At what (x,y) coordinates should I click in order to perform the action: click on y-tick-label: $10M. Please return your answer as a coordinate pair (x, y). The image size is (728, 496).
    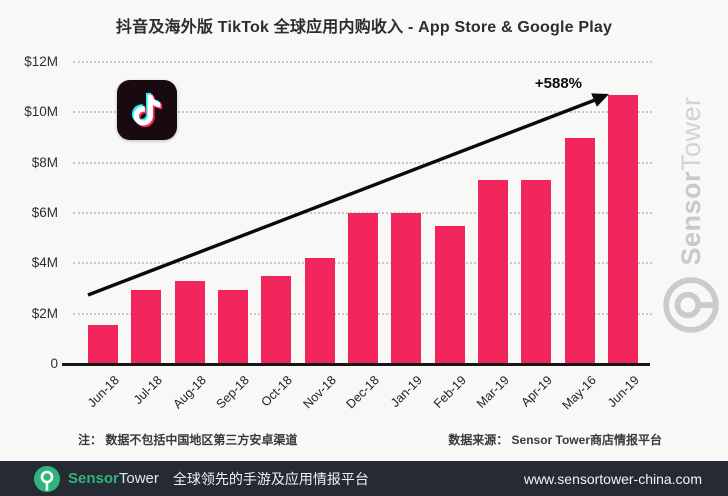
    Looking at the image, I should click on (41, 112).